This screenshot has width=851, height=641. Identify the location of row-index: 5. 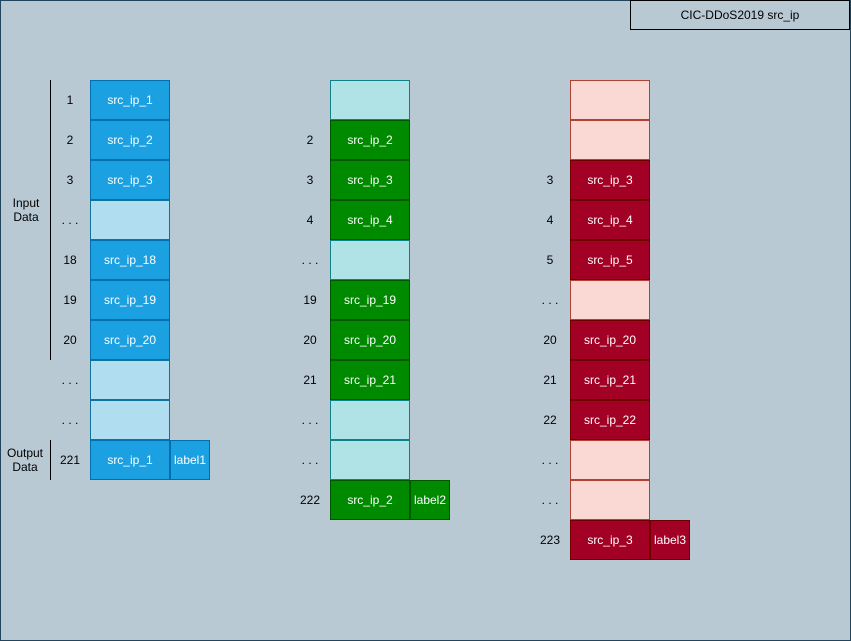
(550, 260).